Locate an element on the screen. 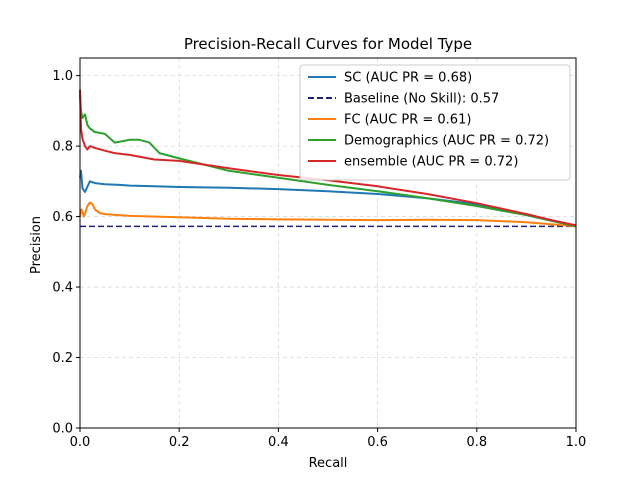 The image size is (640, 480). y-tick-label: 0.8 is located at coordinates (62, 147).